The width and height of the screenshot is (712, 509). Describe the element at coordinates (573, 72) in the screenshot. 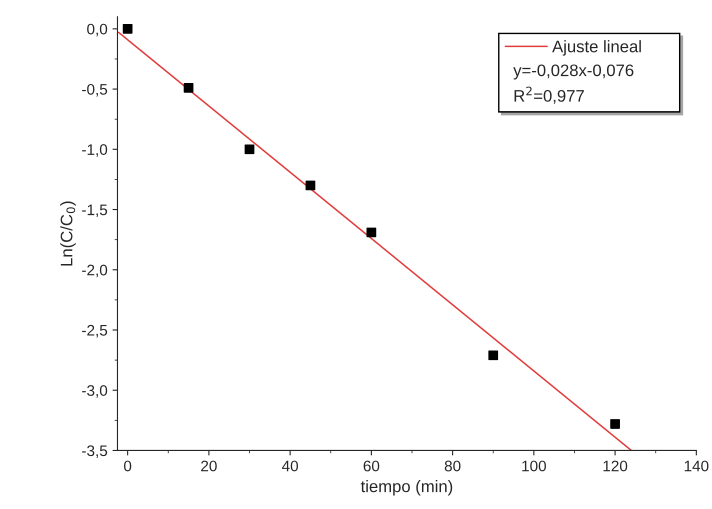

I see `annotation: y=-0,028x-0,076` at that location.